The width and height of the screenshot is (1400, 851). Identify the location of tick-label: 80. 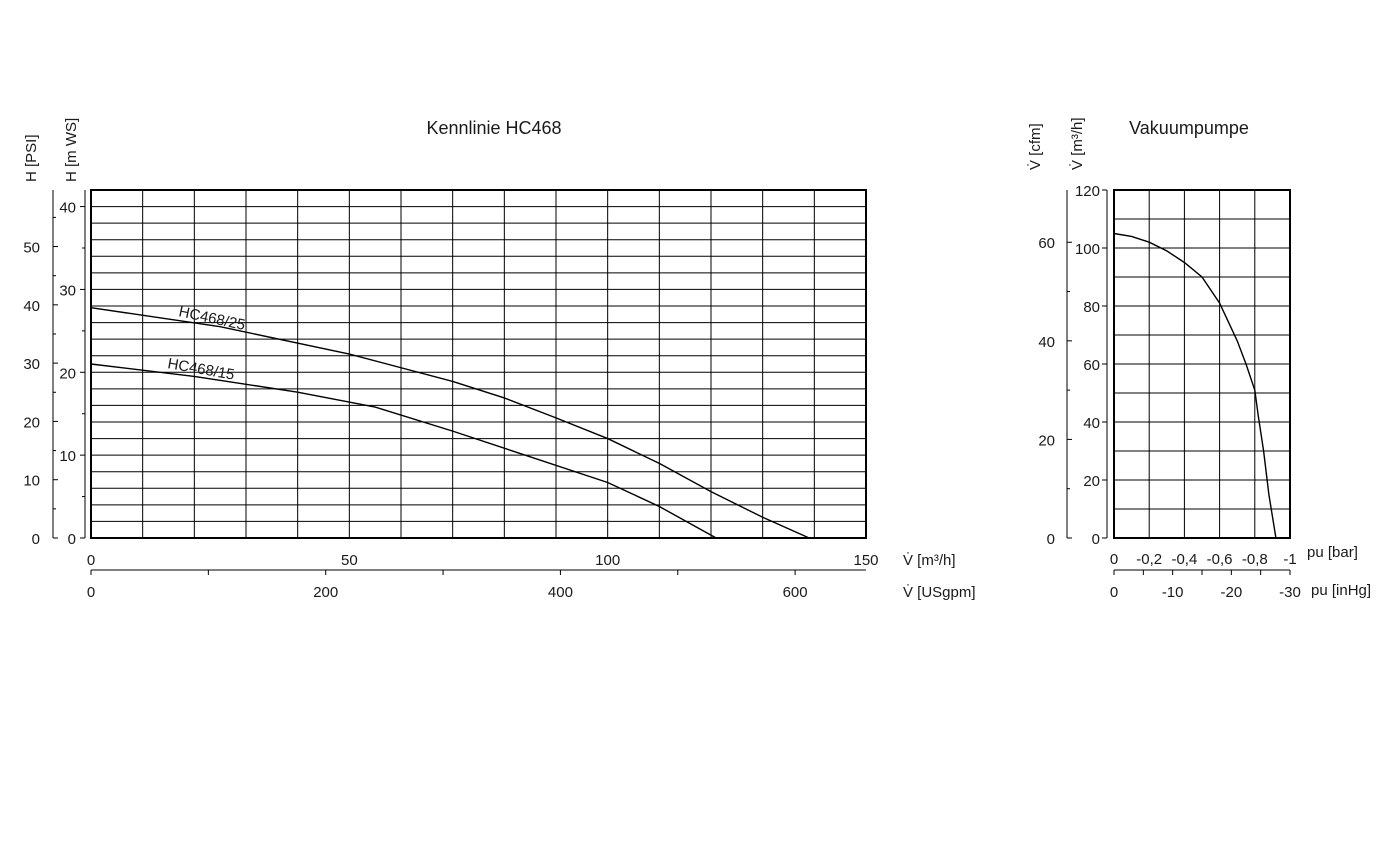
(1091, 307).